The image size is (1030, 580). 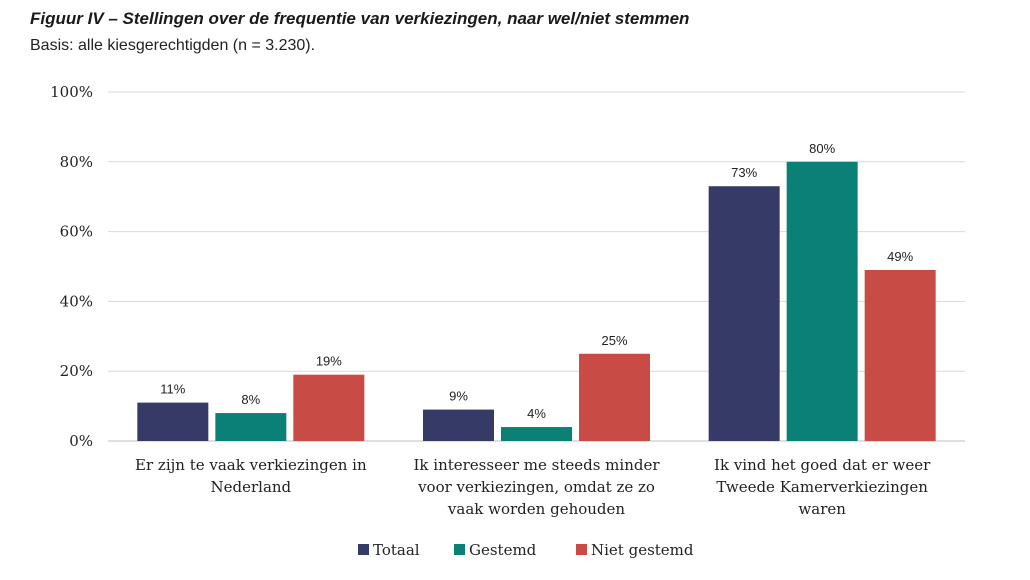 I want to click on y-tick-label: 100%, so click(x=71, y=92).